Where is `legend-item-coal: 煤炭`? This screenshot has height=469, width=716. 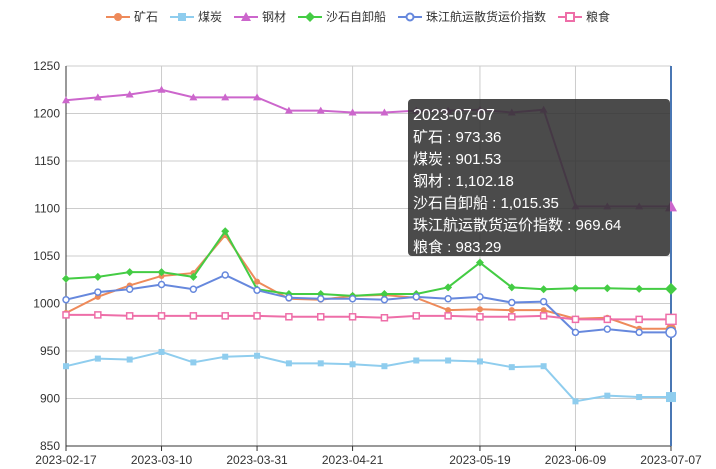
legend-item-coal: 煤炭 is located at coordinates (195, 16).